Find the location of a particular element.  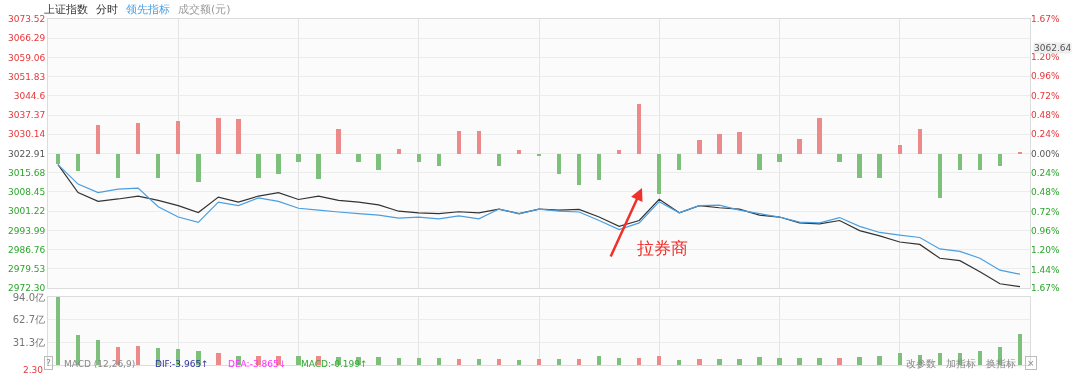

y-tick-label: 62.7亿 is located at coordinates (28, 320).